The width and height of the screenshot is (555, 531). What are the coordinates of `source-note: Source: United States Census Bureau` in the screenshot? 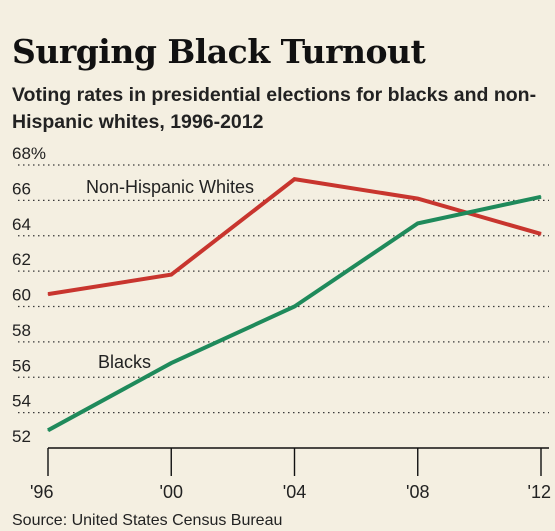 It's located at (147, 520).